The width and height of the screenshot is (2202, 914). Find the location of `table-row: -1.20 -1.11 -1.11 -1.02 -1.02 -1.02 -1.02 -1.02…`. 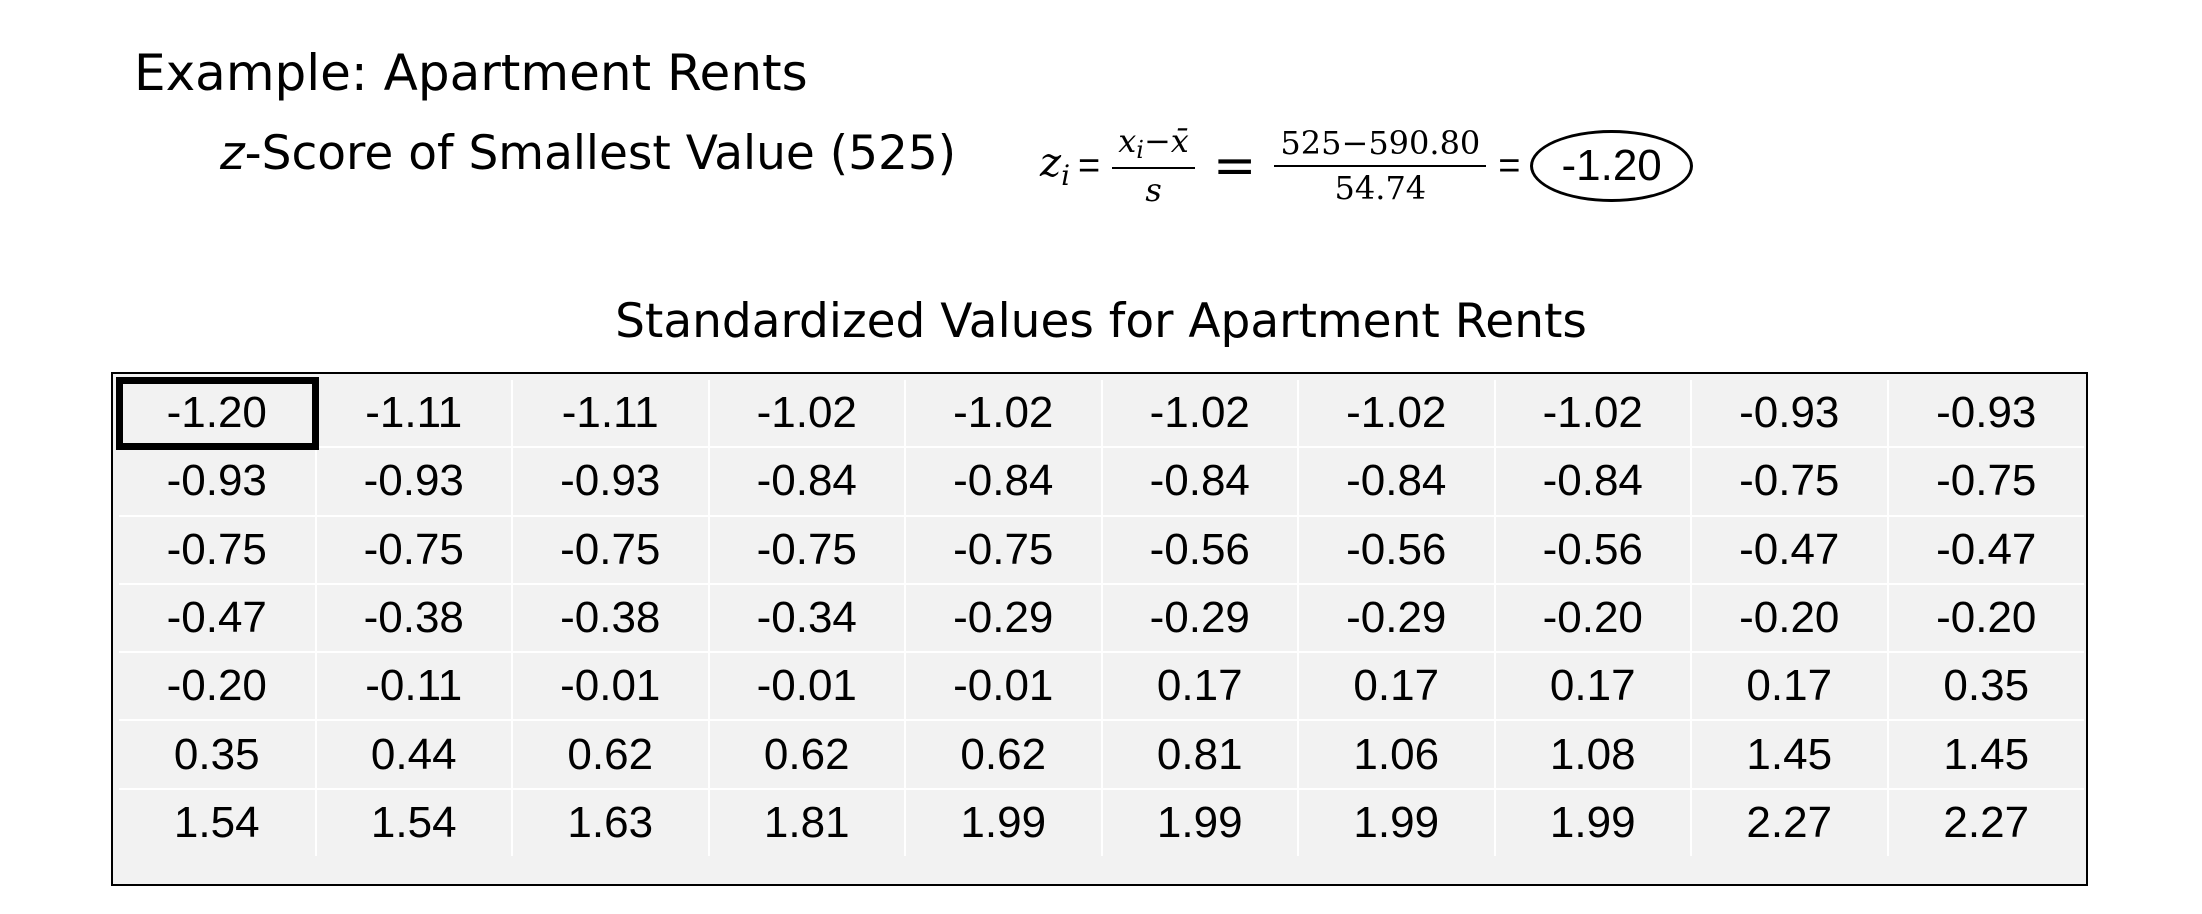

table-row: -1.20 -1.11 -1.11 -1.02 -1.02 -1.02 -1.02 -1.02… is located at coordinates (1100, 413).